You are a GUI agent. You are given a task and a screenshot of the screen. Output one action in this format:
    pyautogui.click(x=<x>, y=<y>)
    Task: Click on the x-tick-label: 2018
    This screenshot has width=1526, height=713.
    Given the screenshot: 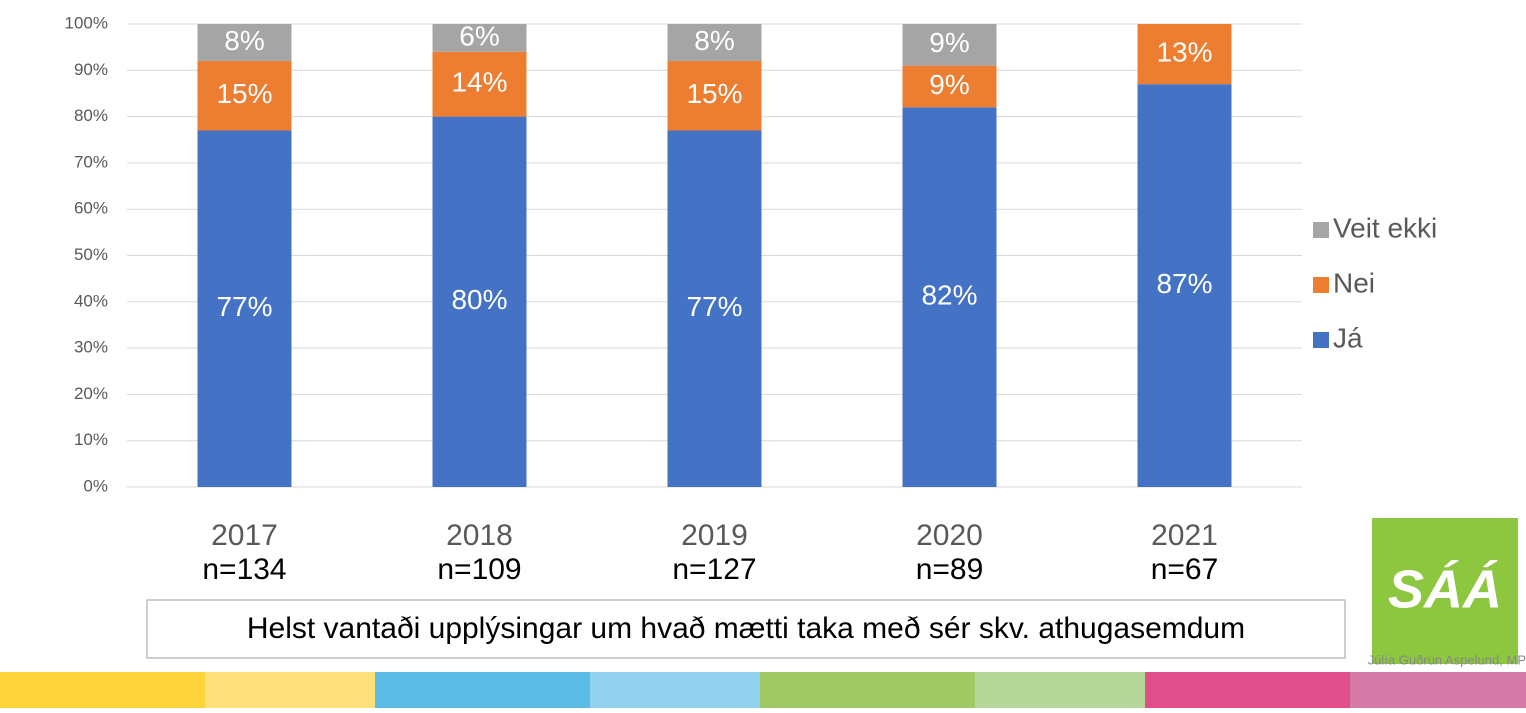 What is the action you would take?
    pyautogui.click(x=479, y=535)
    